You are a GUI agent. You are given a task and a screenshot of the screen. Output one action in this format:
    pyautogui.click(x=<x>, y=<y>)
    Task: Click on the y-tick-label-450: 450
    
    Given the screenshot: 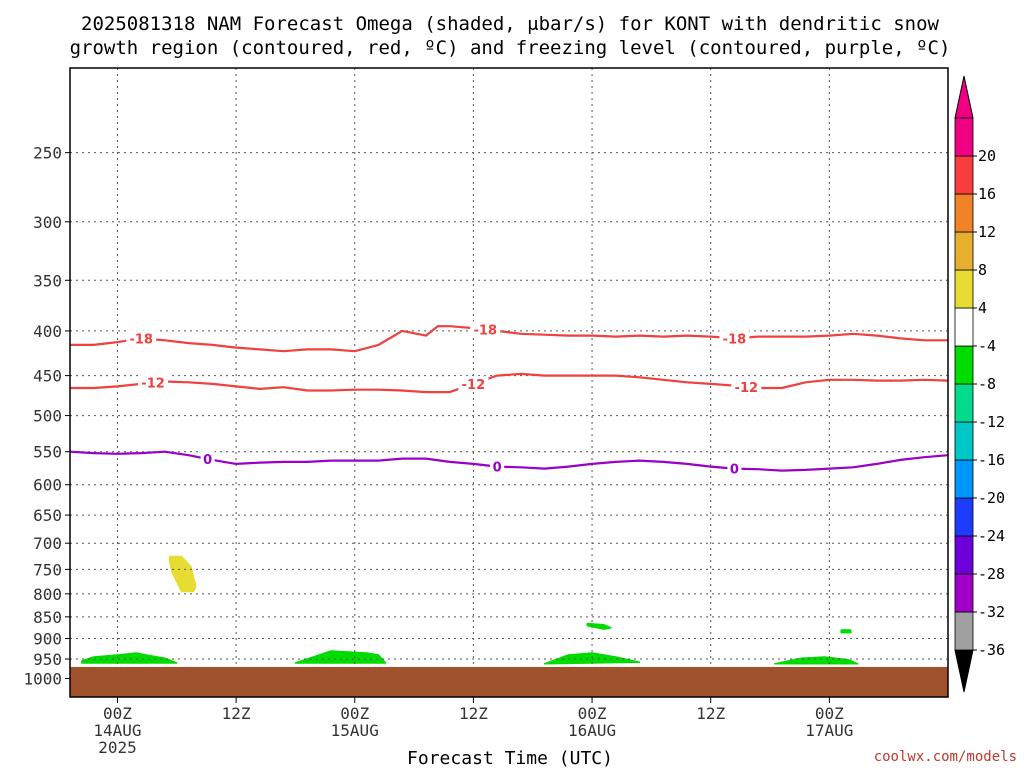 What is the action you would take?
    pyautogui.click(x=47, y=376)
    